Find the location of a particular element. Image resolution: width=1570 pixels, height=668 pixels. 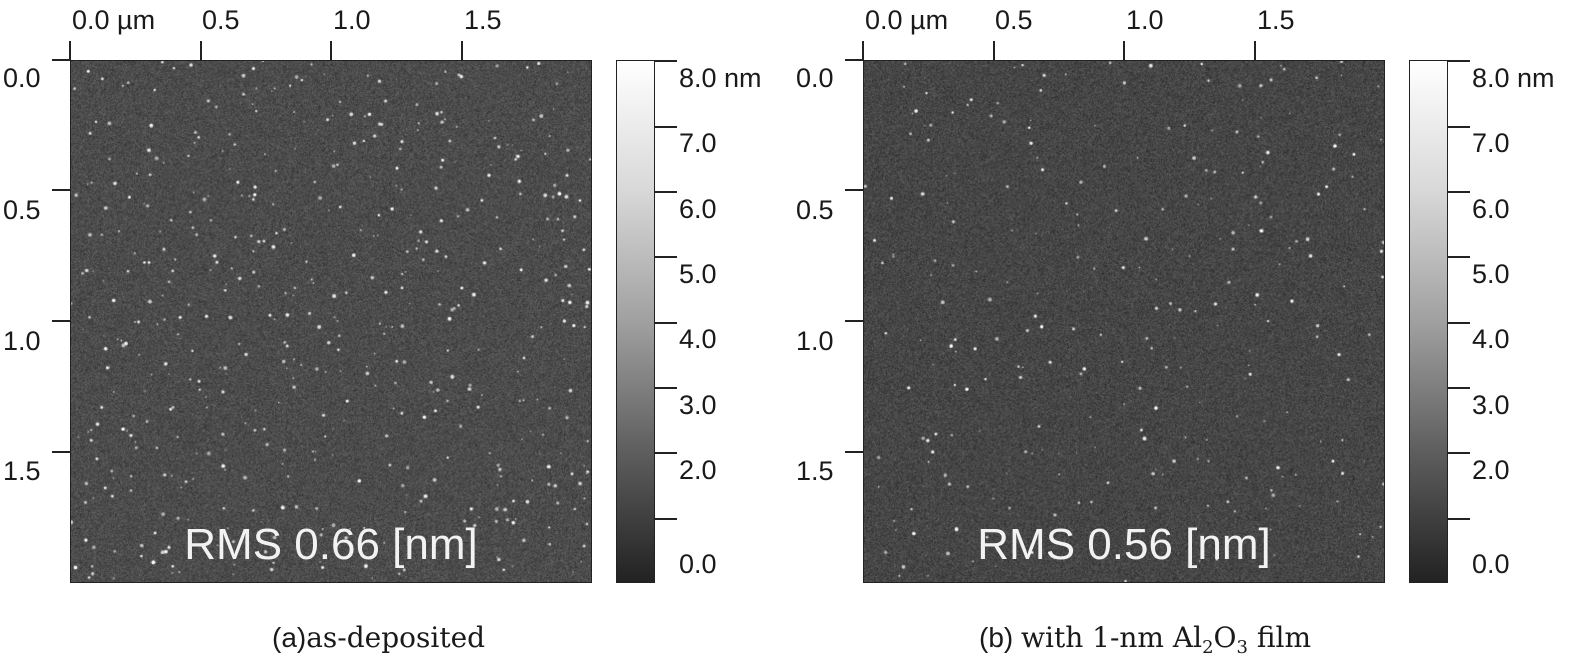

caption-tag: (b) is located at coordinates (996, 637).